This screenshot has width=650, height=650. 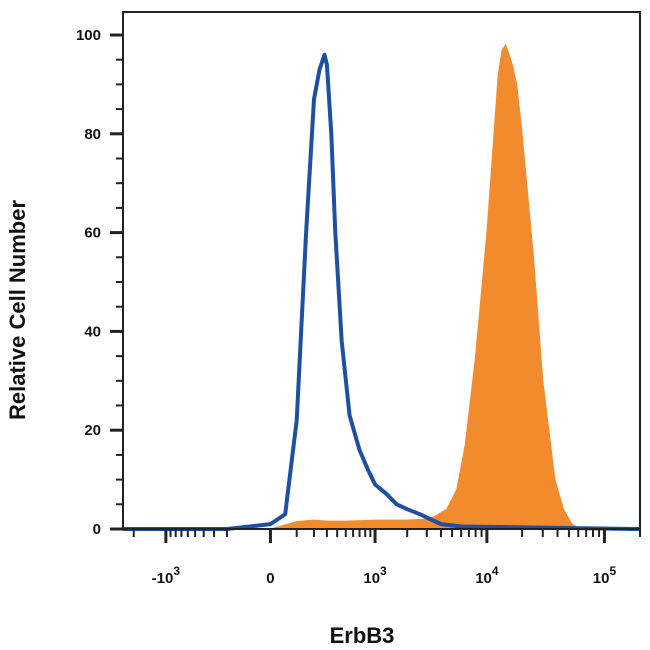 I want to click on y-tick-label: 0, so click(x=97, y=529).